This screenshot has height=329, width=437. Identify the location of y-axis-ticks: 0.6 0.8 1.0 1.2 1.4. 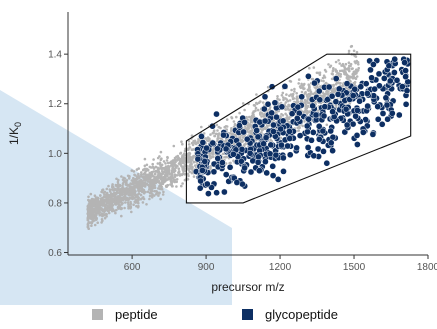
(58, 154).